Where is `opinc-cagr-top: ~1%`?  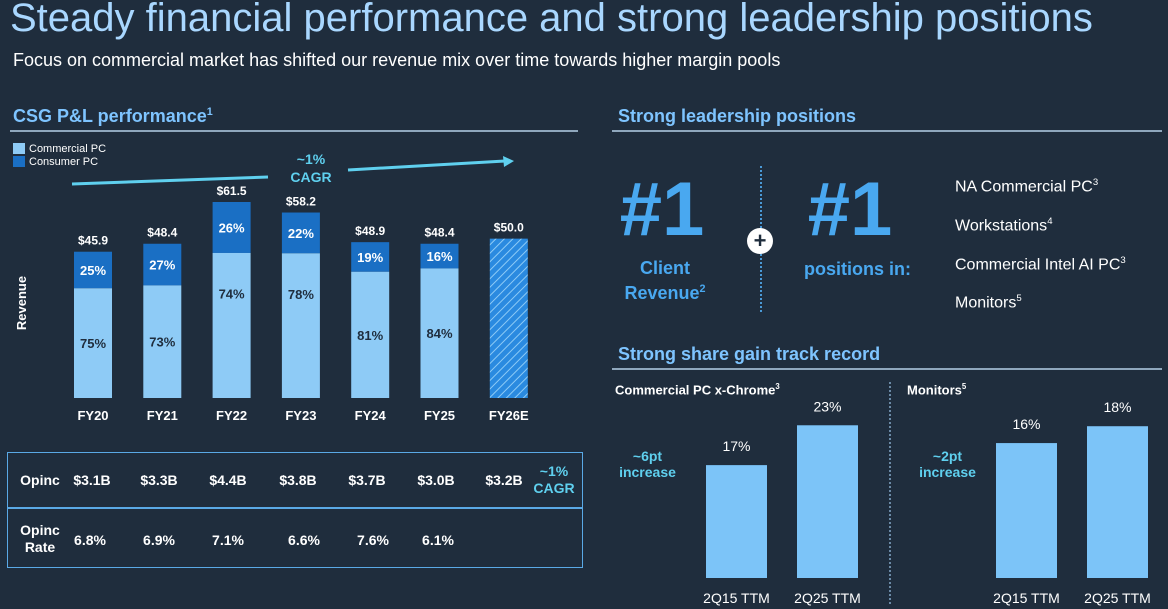
opinc-cagr-top: ~1% is located at coordinates (554, 471).